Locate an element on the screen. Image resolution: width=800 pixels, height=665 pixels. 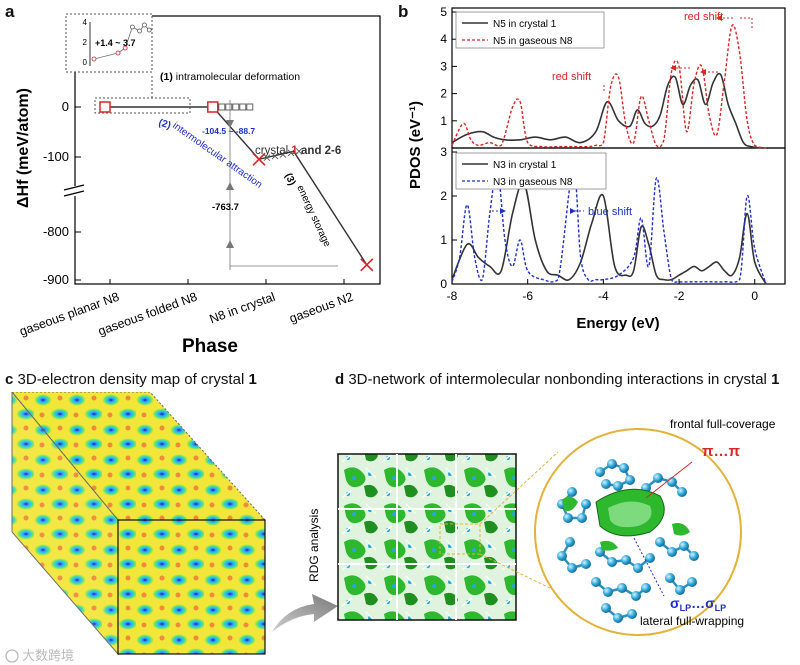
inset-ytick: 2 is located at coordinates (85, 42).